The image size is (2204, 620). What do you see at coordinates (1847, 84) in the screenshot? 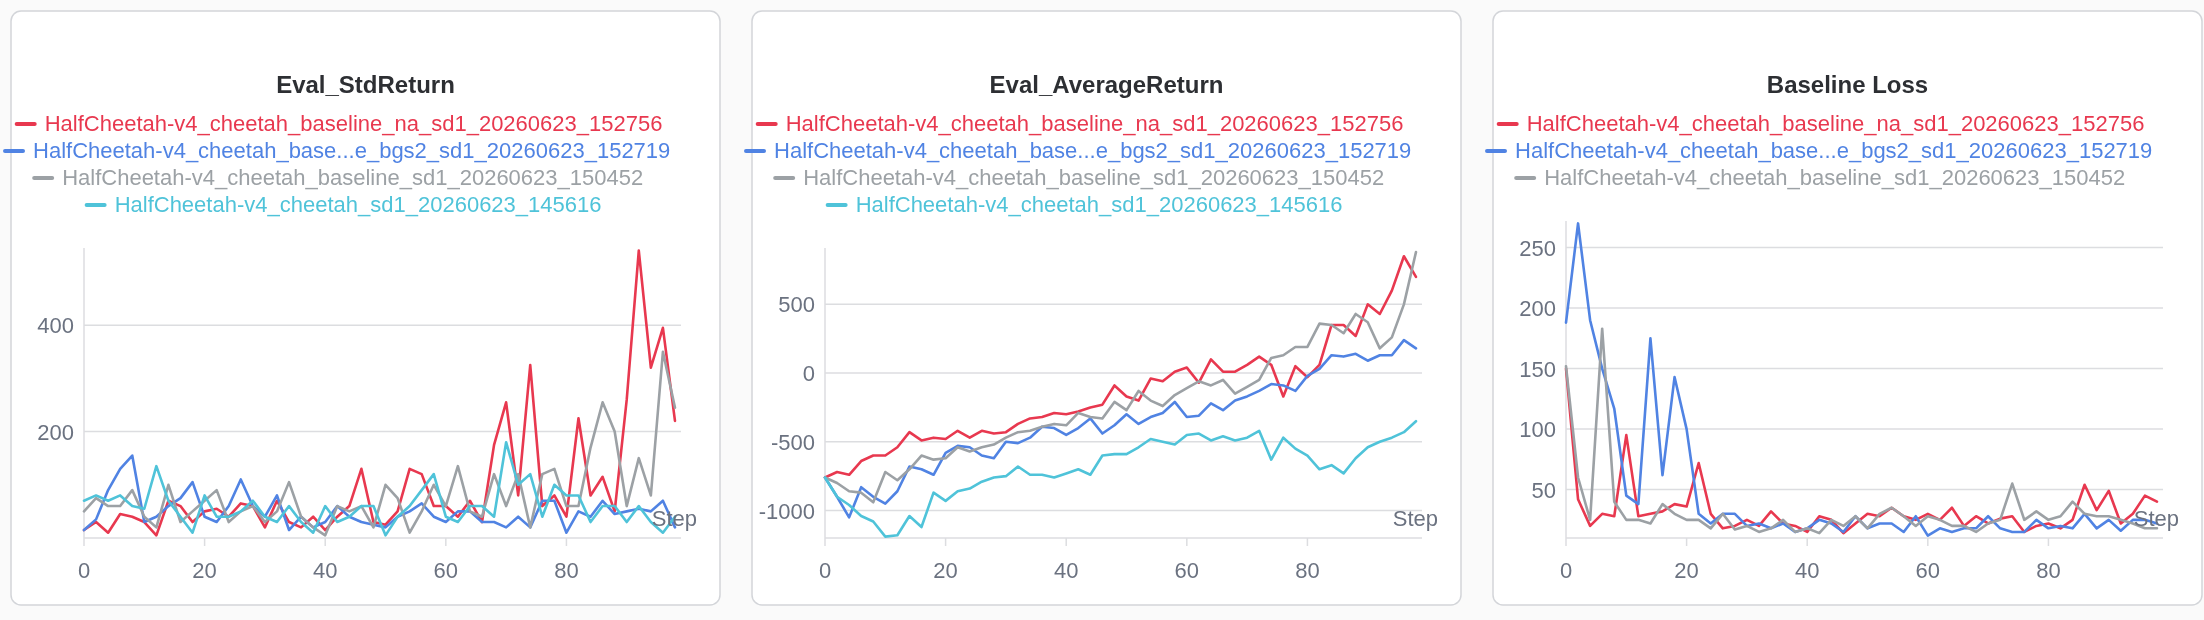
I see `chart-title: Baseline Loss` at bounding box center [1847, 84].